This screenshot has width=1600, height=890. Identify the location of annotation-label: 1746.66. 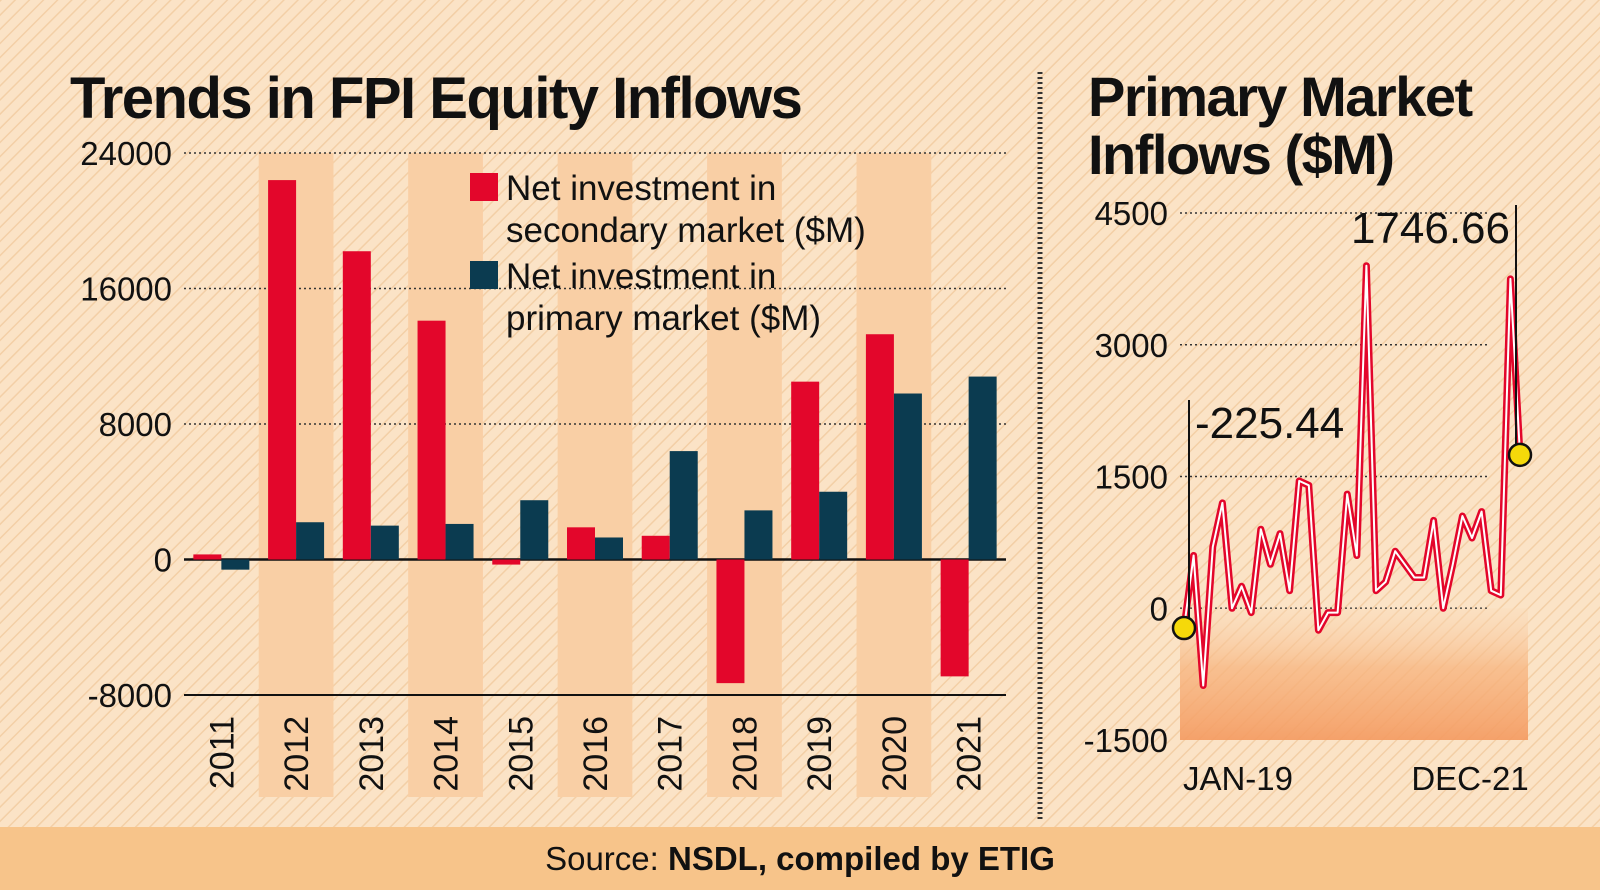
(1430, 228).